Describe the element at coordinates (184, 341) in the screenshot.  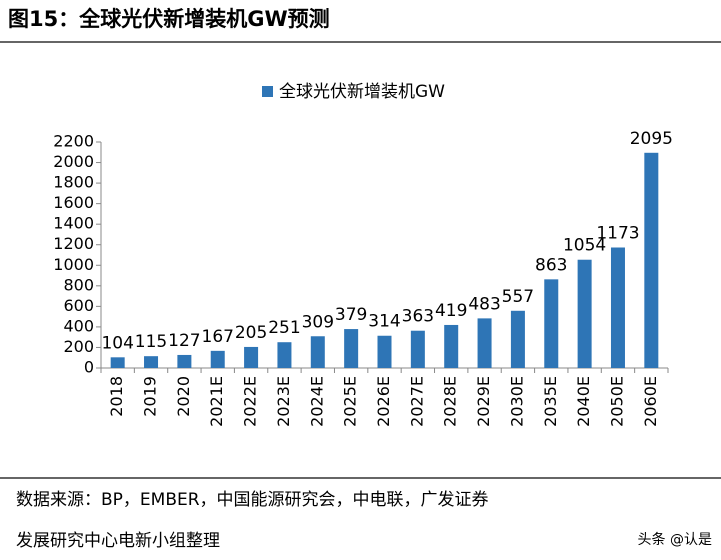
I see `data-label: 127` at that location.